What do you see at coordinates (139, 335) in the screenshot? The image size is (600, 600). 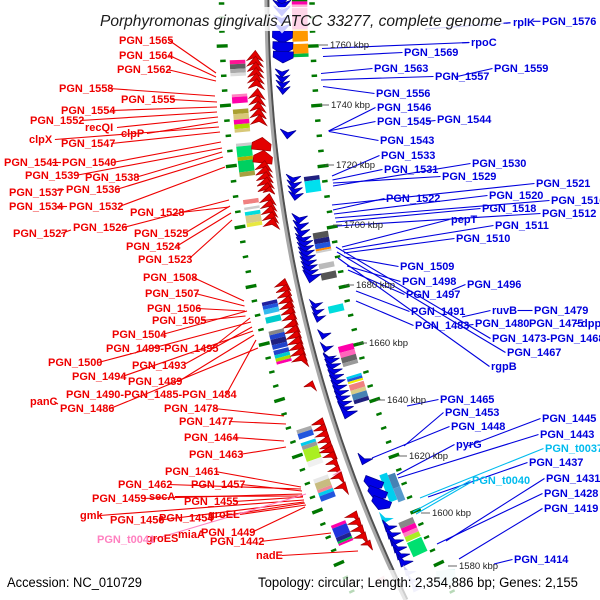 I see `svg-text: PGN_1504` at bounding box center [139, 335].